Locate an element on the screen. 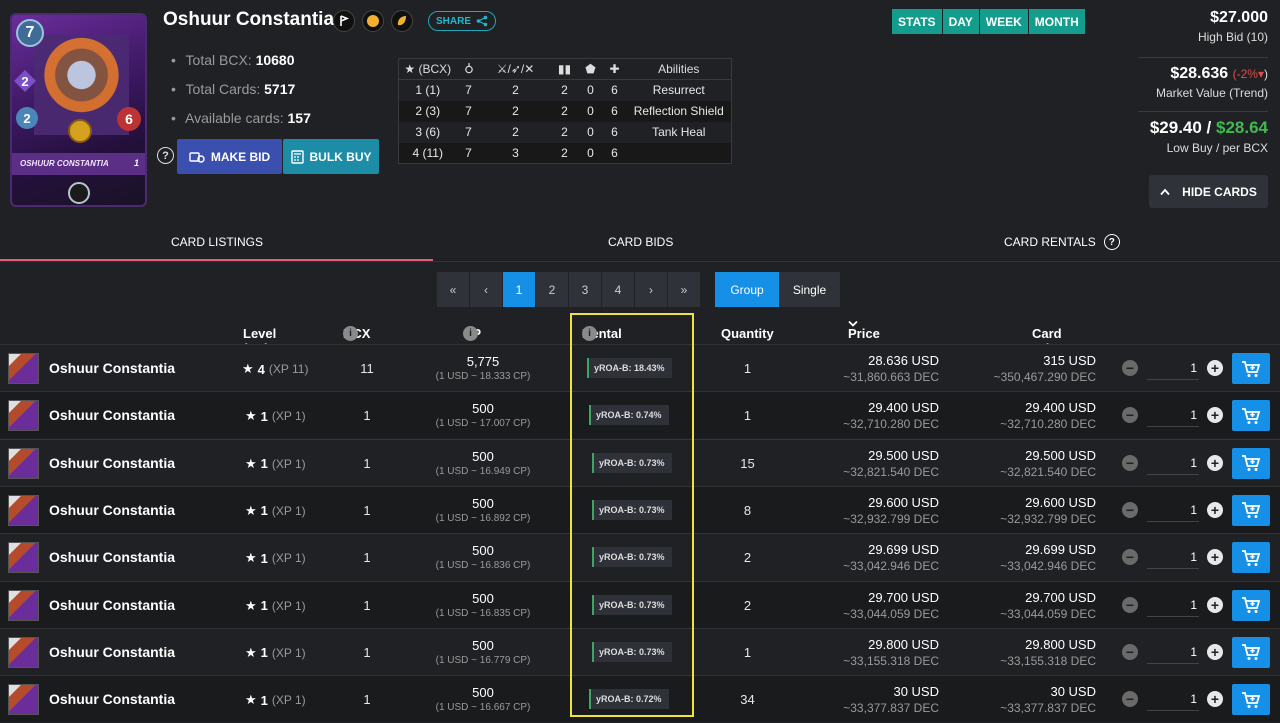 This screenshot has width=1280, height=723. bulk-buy-button: BULK BUY is located at coordinates (331, 156).